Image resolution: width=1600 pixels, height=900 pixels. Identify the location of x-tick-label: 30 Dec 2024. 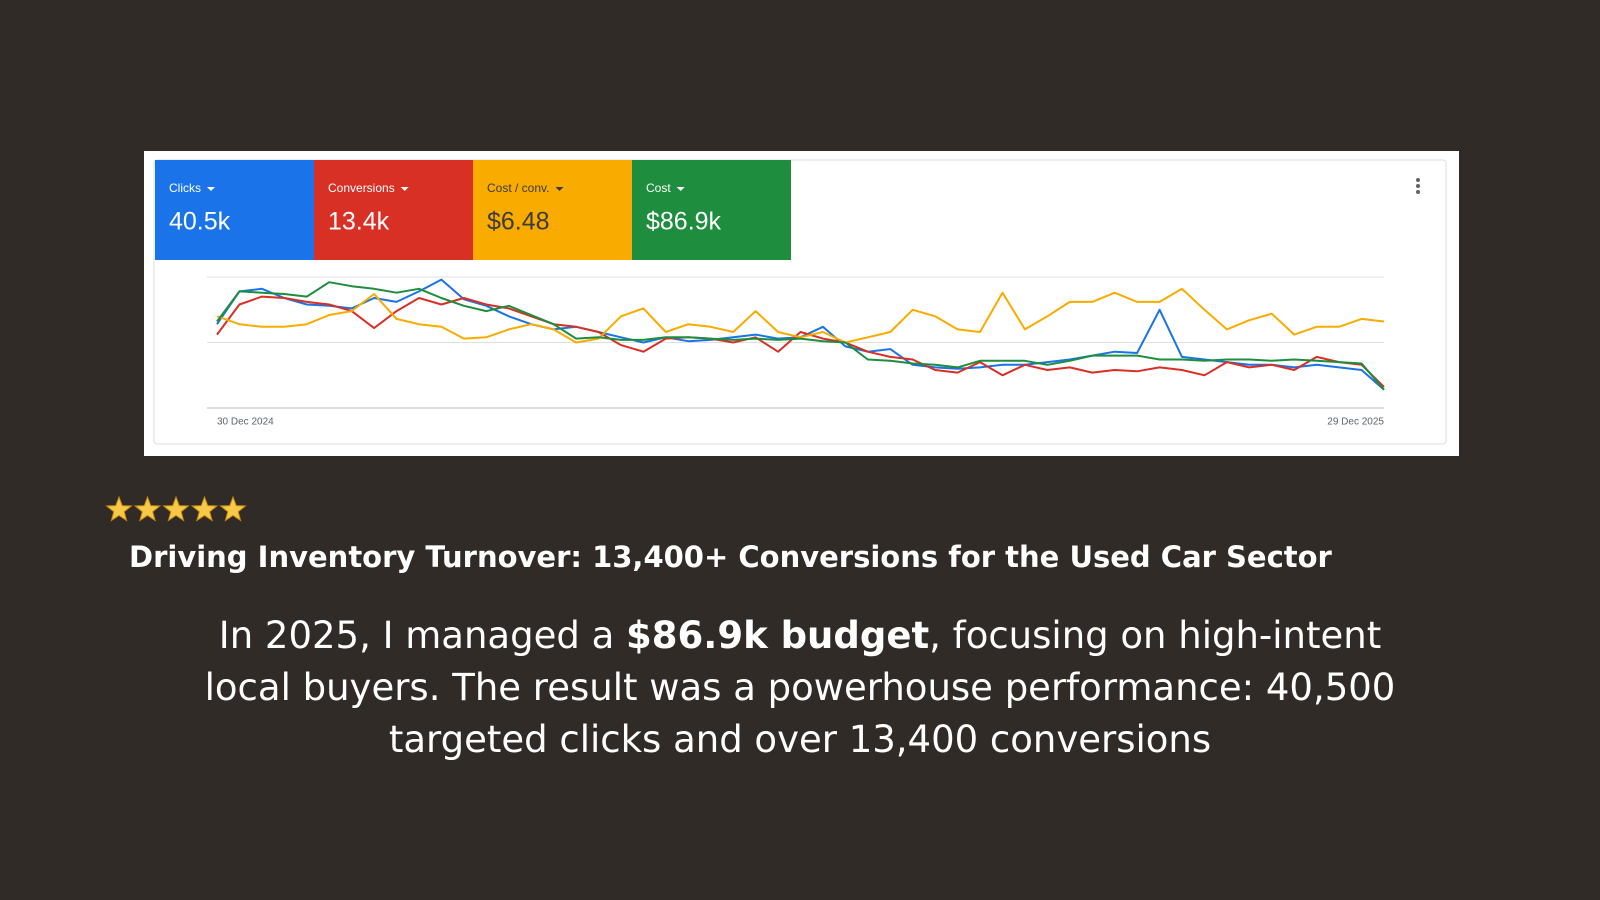
(245, 422).